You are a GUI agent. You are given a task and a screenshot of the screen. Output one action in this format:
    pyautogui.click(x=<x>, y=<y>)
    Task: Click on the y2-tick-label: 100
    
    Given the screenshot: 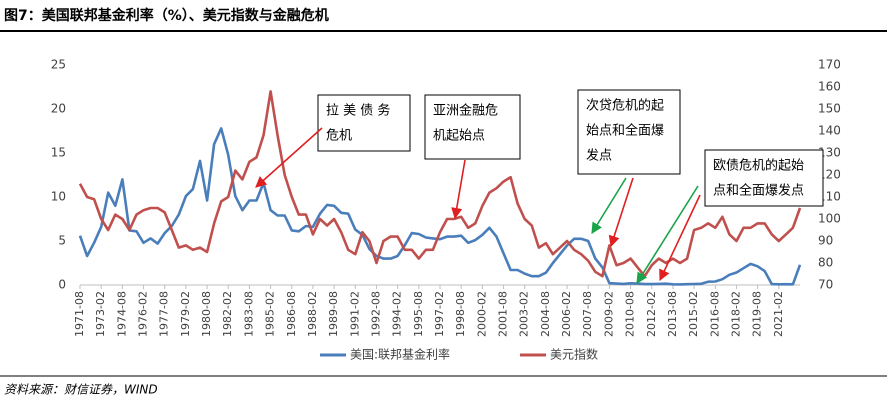 What is the action you would take?
    pyautogui.click(x=829, y=219)
    